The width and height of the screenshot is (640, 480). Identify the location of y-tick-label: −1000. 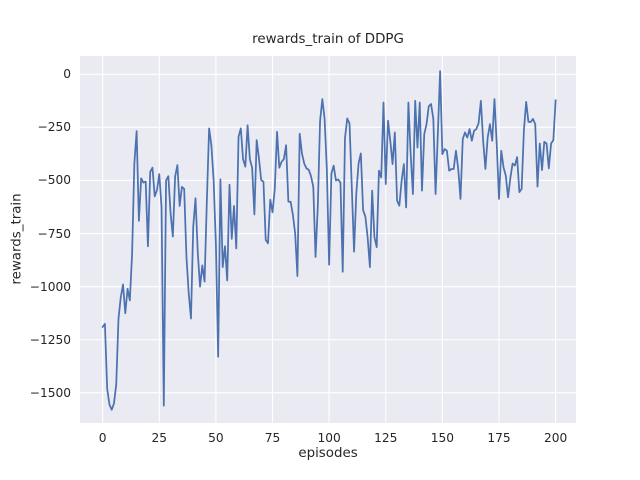
(50, 286).